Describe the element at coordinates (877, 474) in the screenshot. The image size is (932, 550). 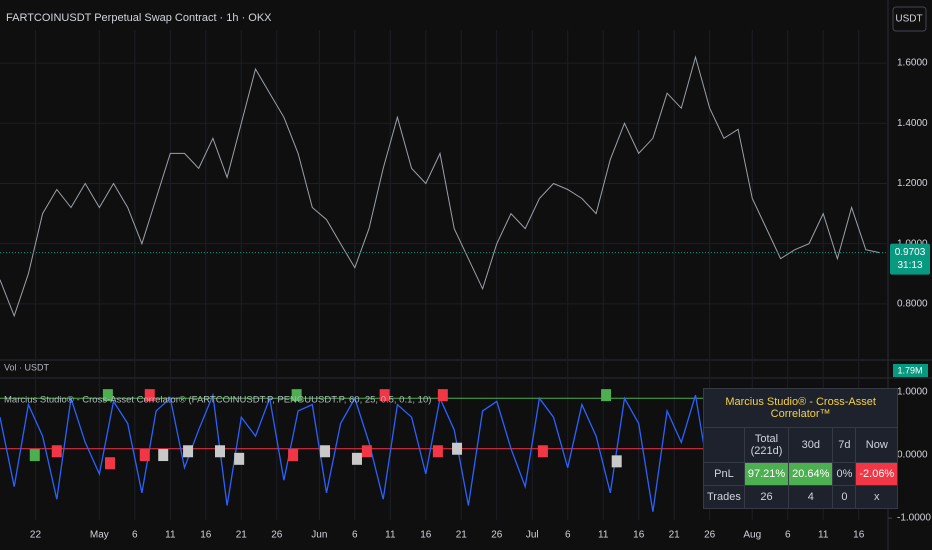
I see `cell: -2.06%` at that location.